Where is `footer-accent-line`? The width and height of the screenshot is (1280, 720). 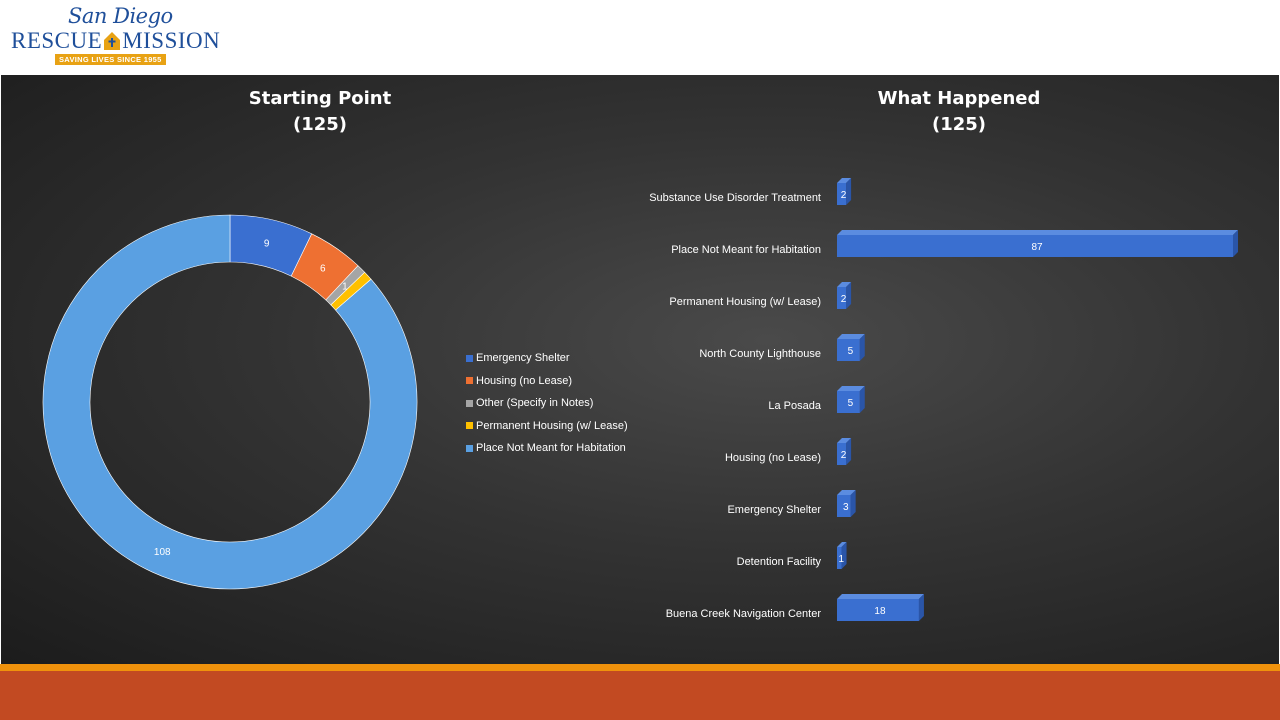 footer-accent-line is located at coordinates (640, 667).